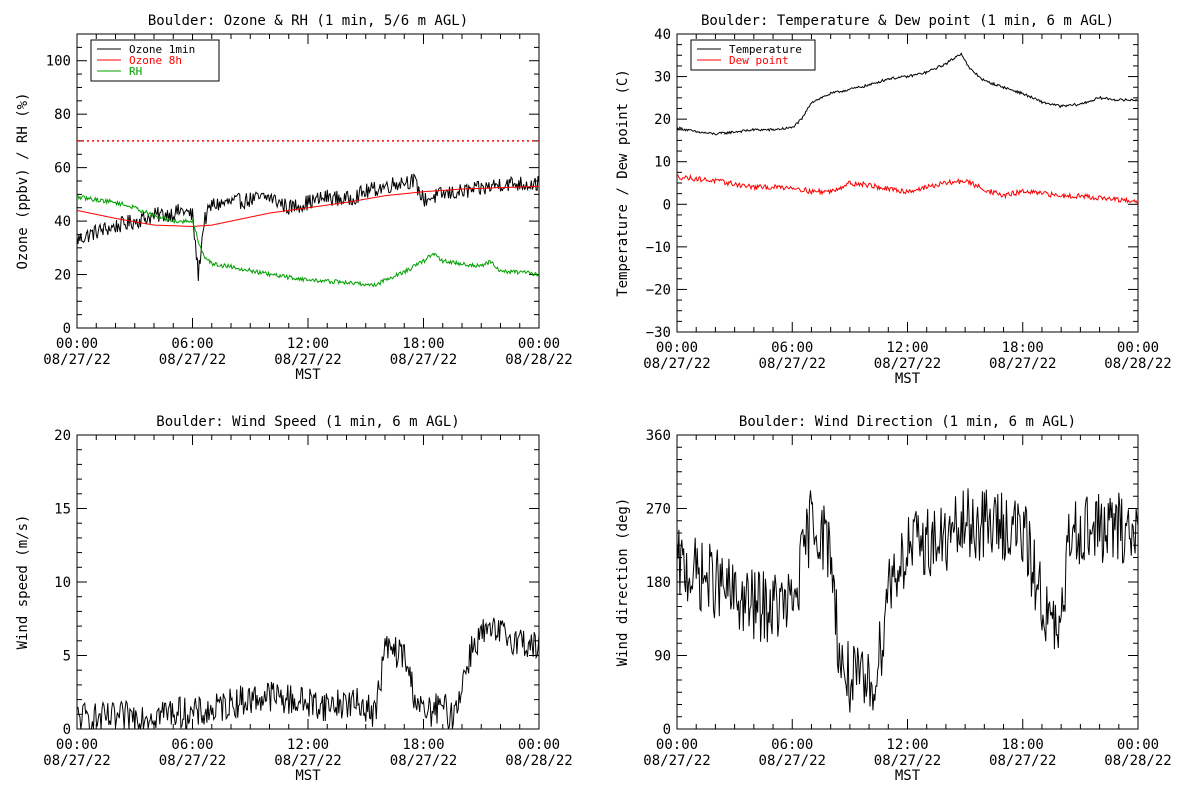 This screenshot has width=1200, height=800. Describe the element at coordinates (308, 206) in the screenshot. I see `series-line-ozone-8h` at that location.